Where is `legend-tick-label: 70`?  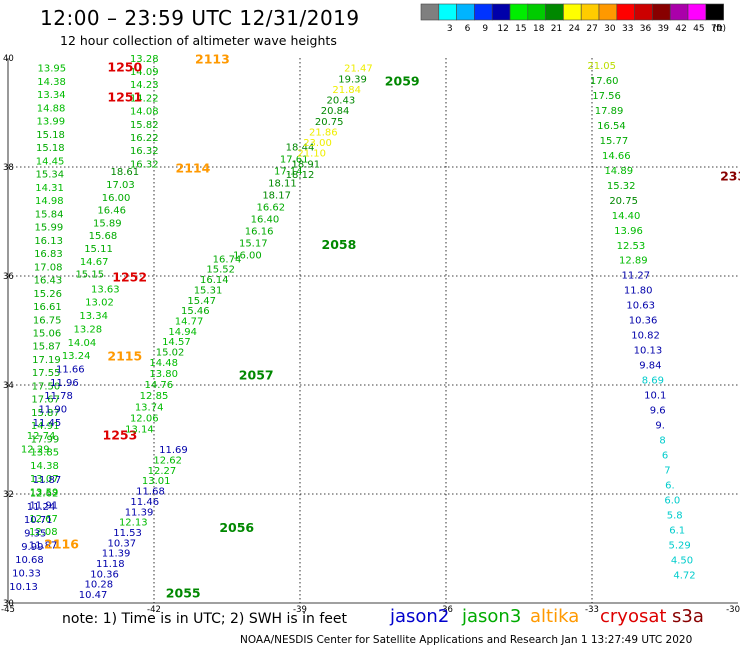
legend-tick-label: 70 is located at coordinates (717, 29).